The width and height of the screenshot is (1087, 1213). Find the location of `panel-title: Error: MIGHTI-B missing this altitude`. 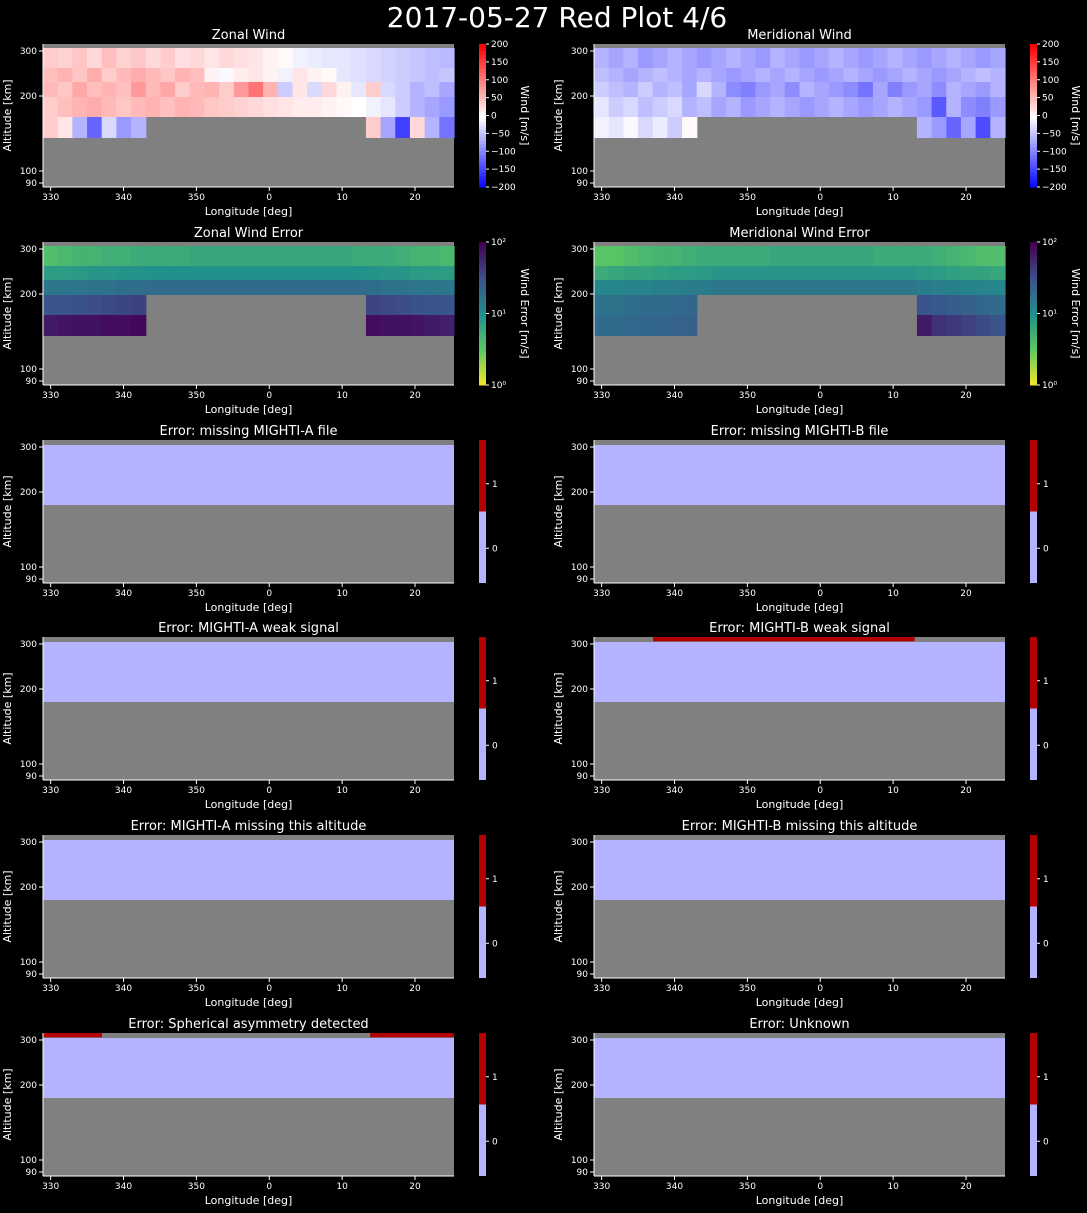

panel-title: Error: MIGHTI-B missing this altitude is located at coordinates (800, 826).